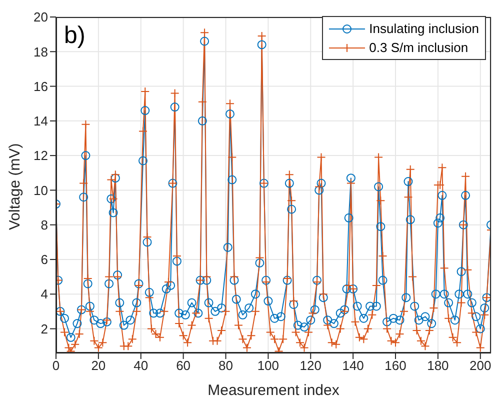 The height and width of the screenshot is (407, 492). What do you see at coordinates (395, 366) in the screenshot?
I see `x-tick-label: 160` at bounding box center [395, 366].